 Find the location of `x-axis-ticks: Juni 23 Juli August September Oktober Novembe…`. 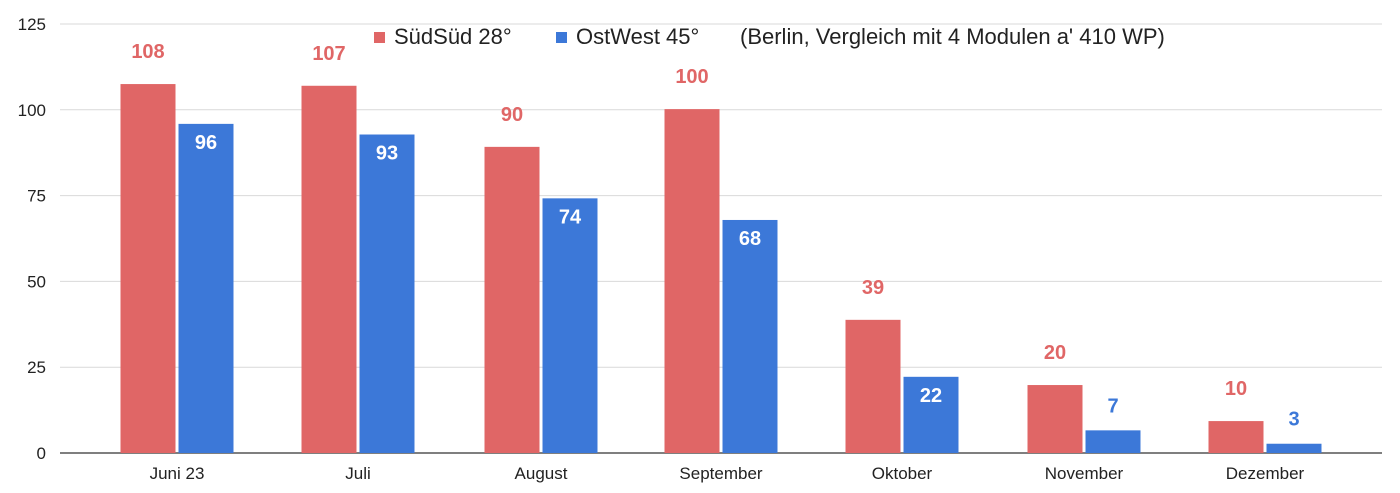

x-axis-ticks: Juni 23 Juli August September Oktober Novembe… is located at coordinates (727, 473).